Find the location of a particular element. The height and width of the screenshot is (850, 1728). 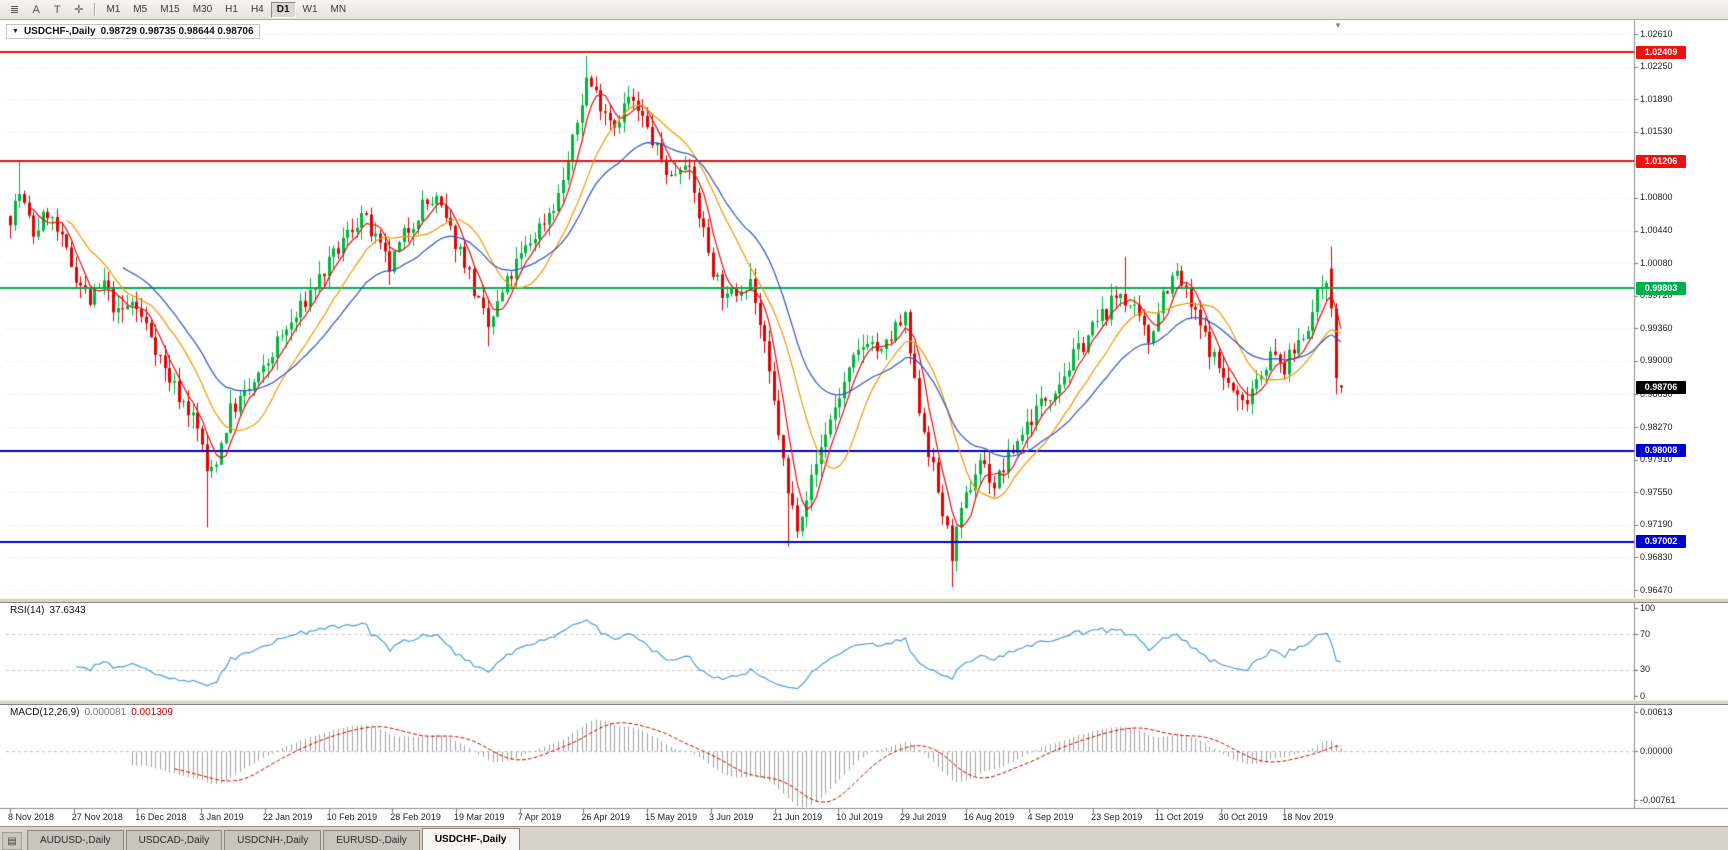

time-axis-label: 10 Feb 2019 is located at coordinates (352, 817).